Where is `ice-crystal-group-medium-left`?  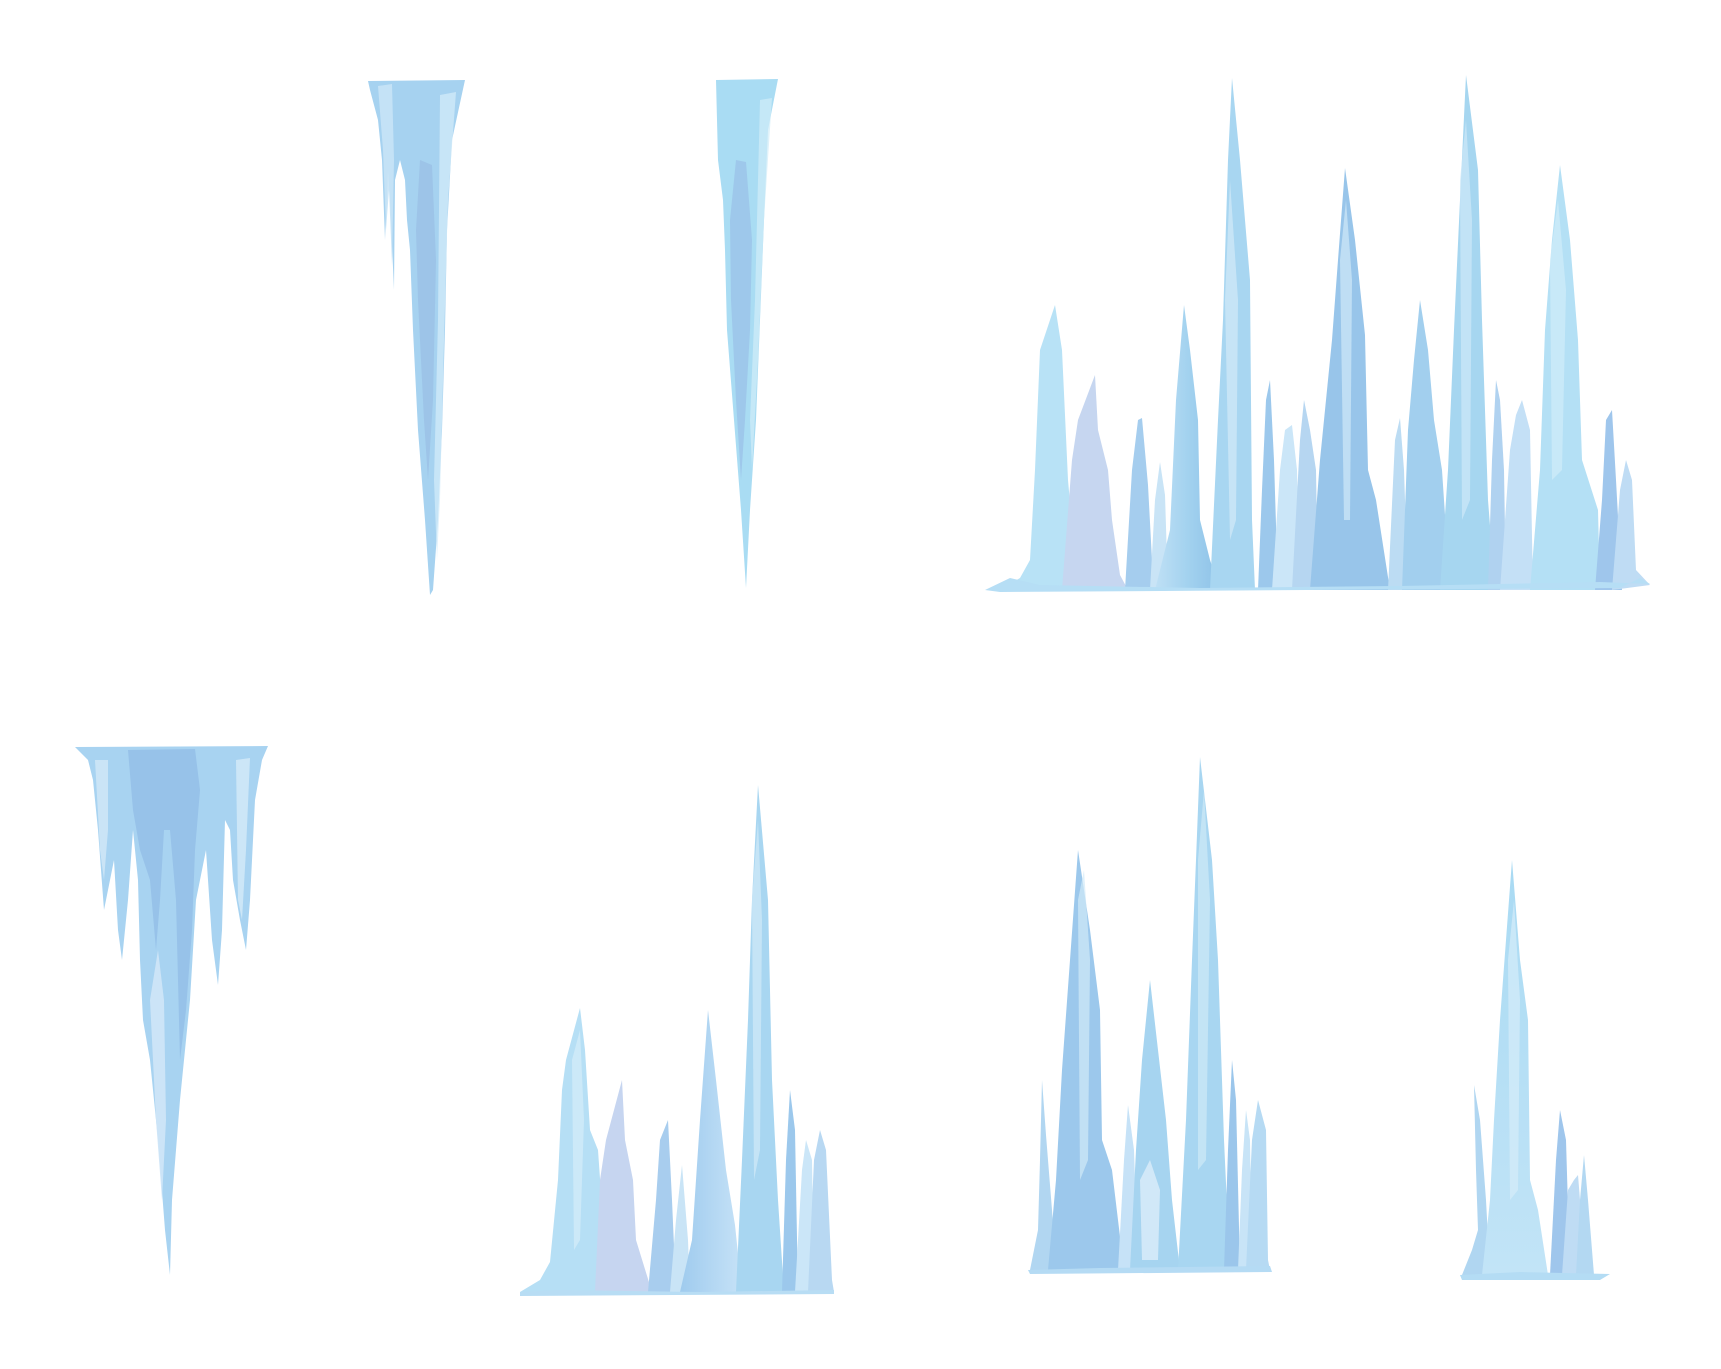
ice-crystal-group-medium-left is located at coordinates (677, 1040).